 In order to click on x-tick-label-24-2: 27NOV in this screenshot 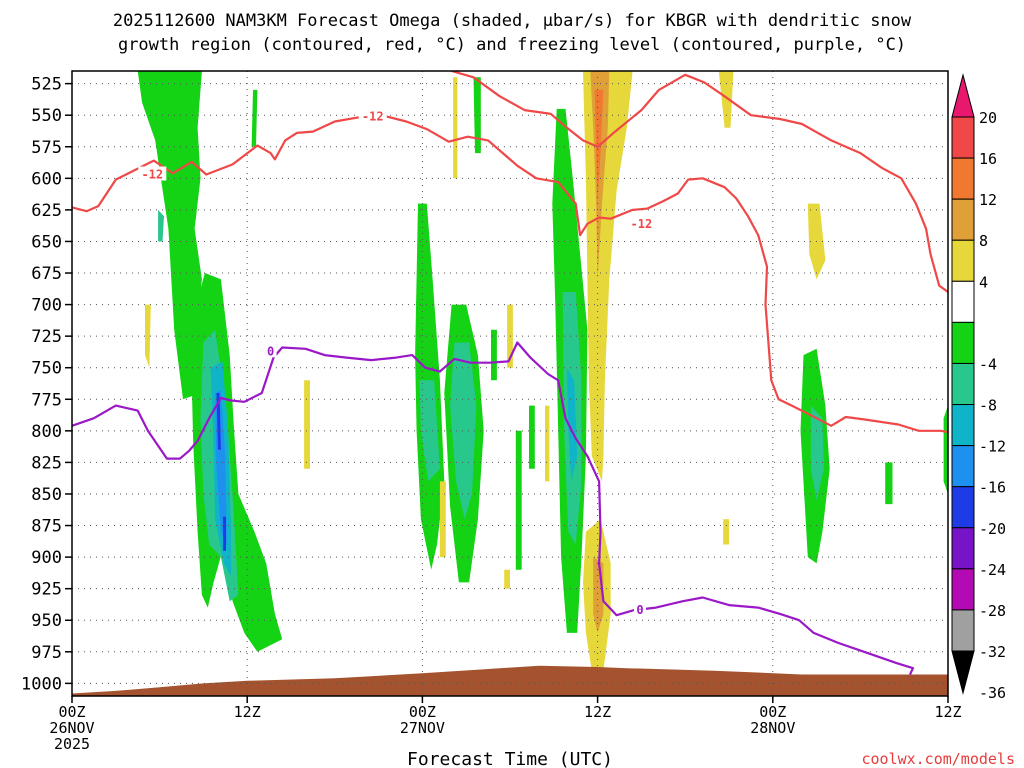, I will do `click(422, 728)`.